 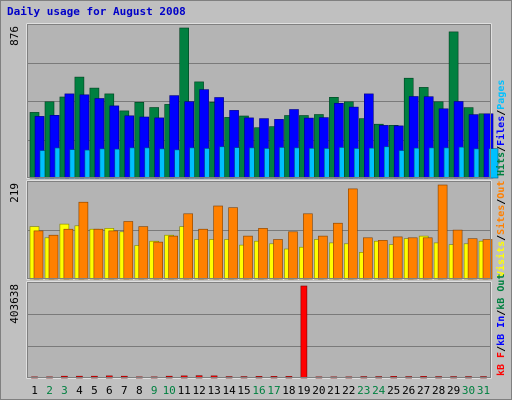 I want to click on x-tick-label: 3, so click(x=64, y=390).